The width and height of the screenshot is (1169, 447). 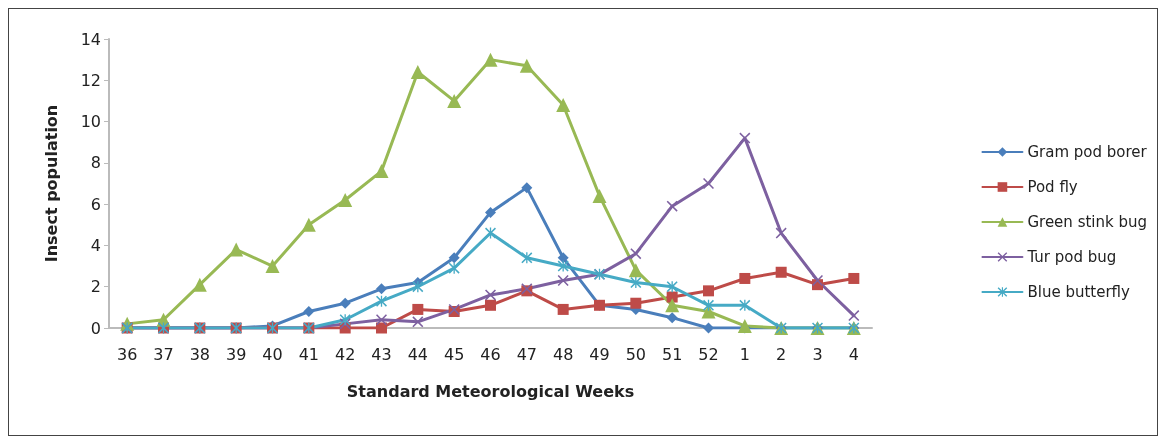 I want to click on y-tick-label: 8, so click(x=95, y=163).